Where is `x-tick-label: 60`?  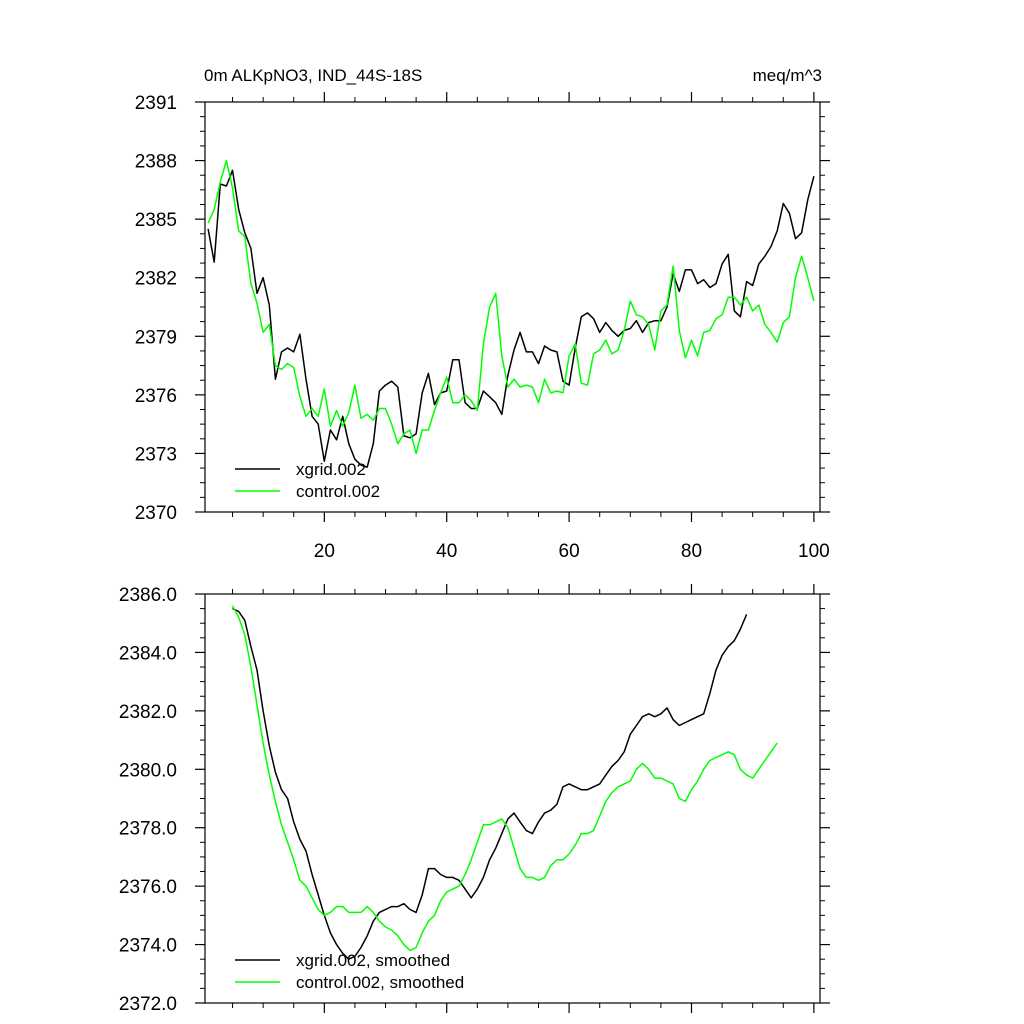
x-tick-label: 60 is located at coordinates (569, 551).